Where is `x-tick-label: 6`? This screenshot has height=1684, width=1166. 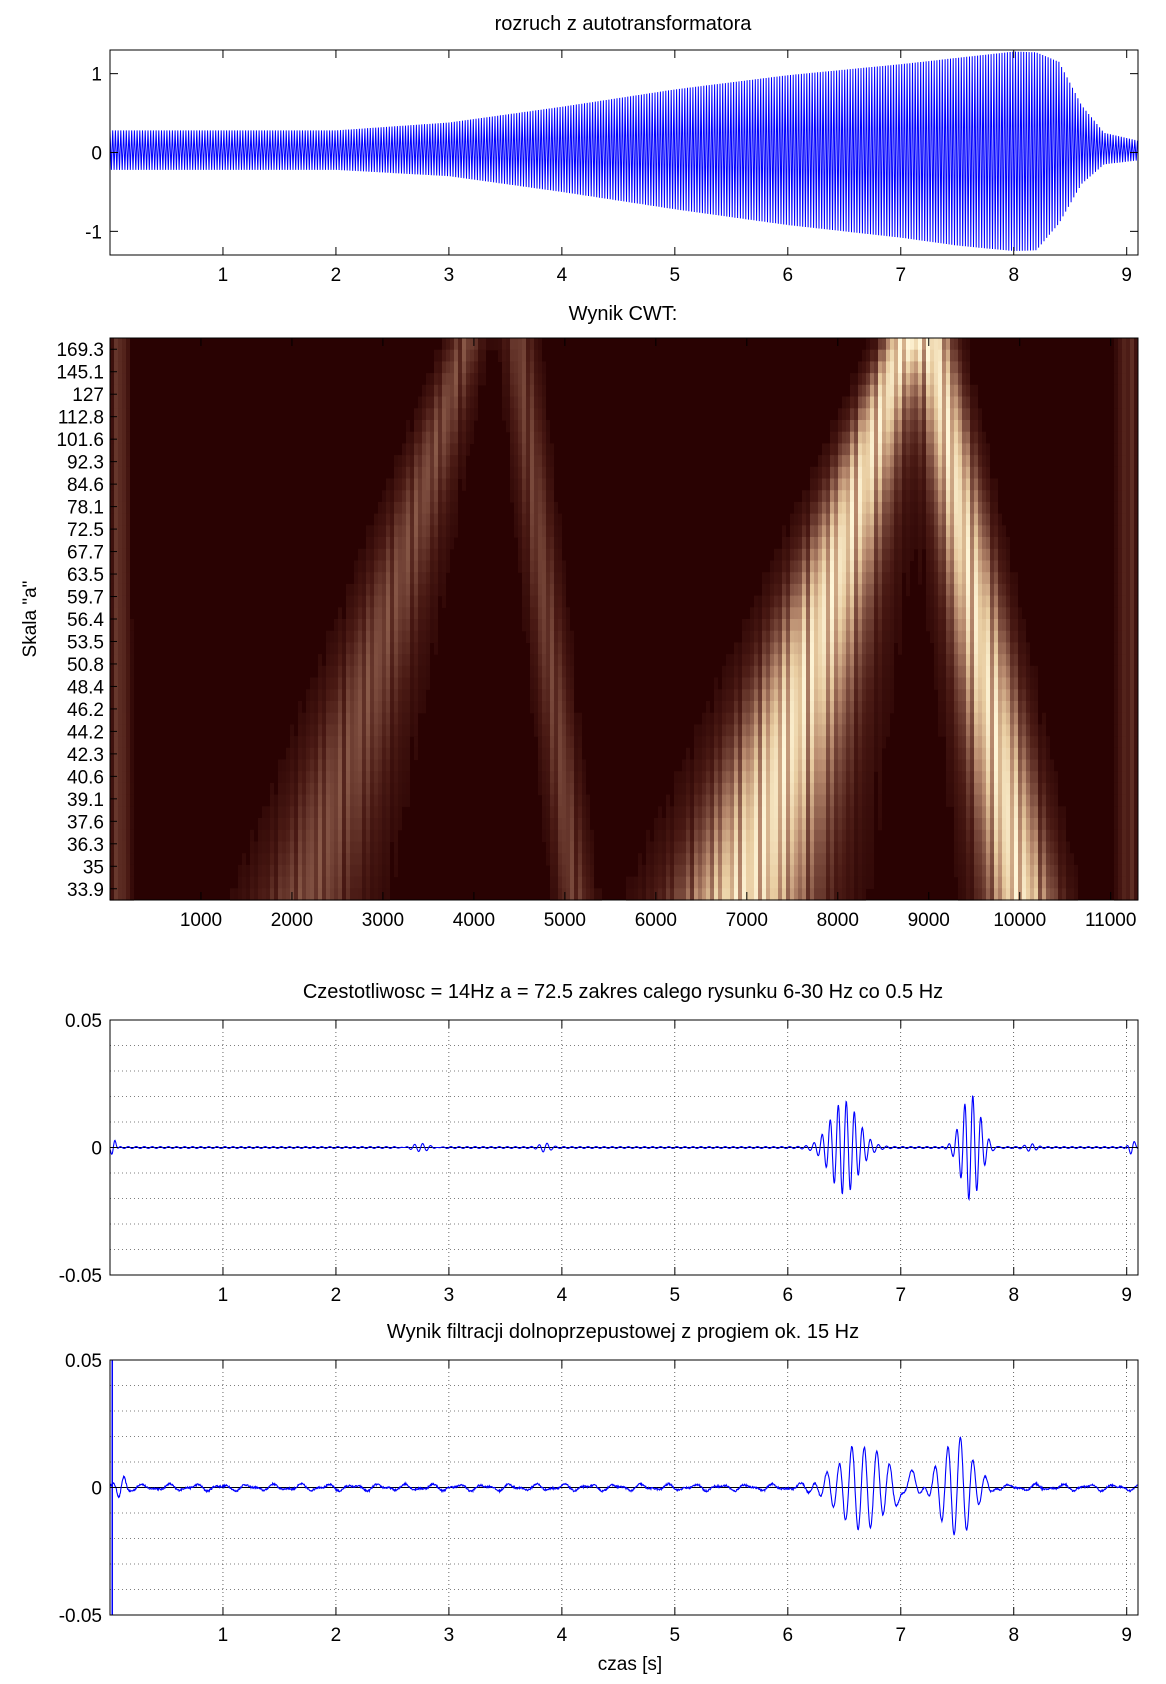
x-tick-label: 6 is located at coordinates (788, 275).